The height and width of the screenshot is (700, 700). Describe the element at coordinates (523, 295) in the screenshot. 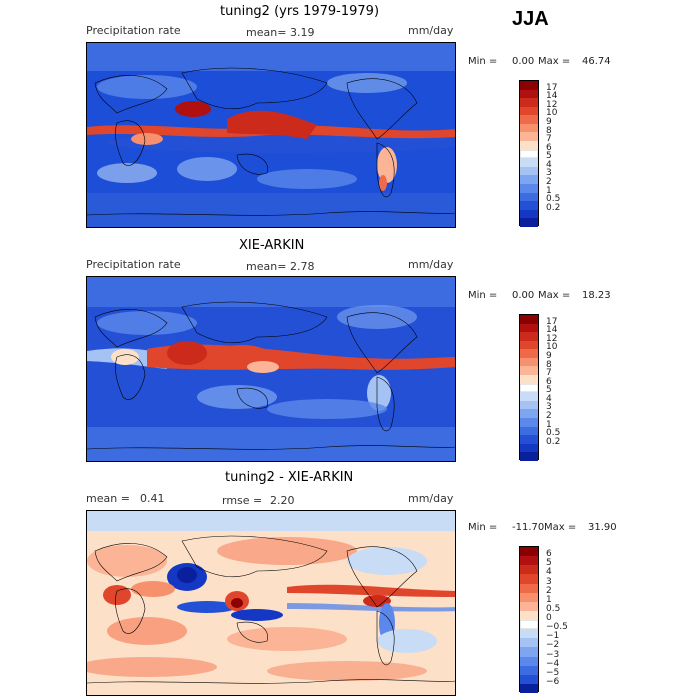

I see `panel2-min-value: 0.00` at that location.